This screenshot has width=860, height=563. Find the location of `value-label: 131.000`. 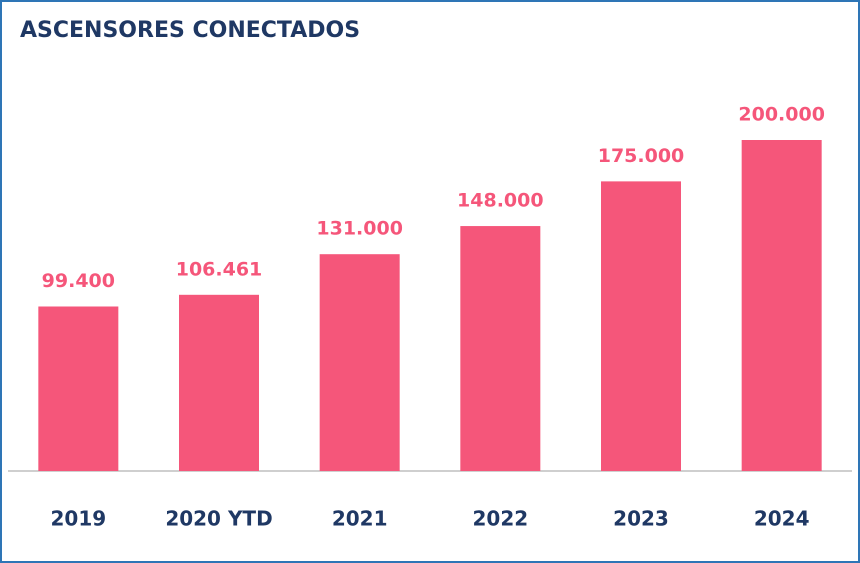

value-label: 131.000 is located at coordinates (359, 229).